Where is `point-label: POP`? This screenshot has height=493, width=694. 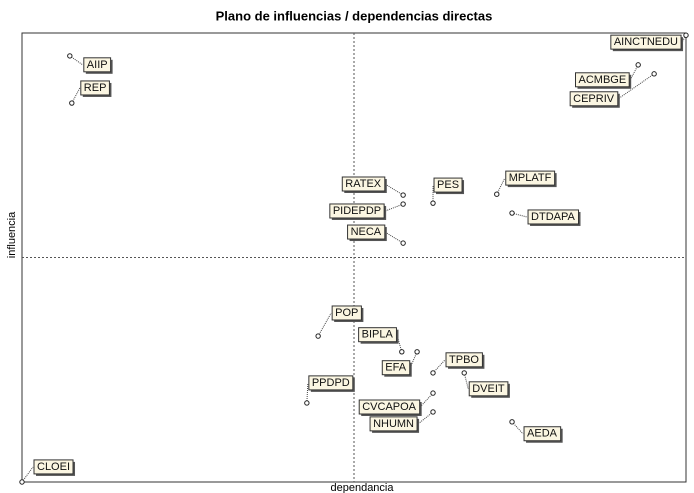 point-label: POP is located at coordinates (346, 313).